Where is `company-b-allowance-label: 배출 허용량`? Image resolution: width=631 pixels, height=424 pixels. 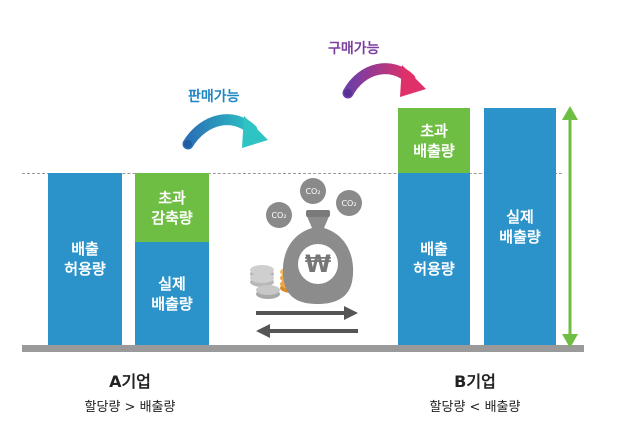
company-b-allowance-label: 배출 허용량 is located at coordinates (434, 259).